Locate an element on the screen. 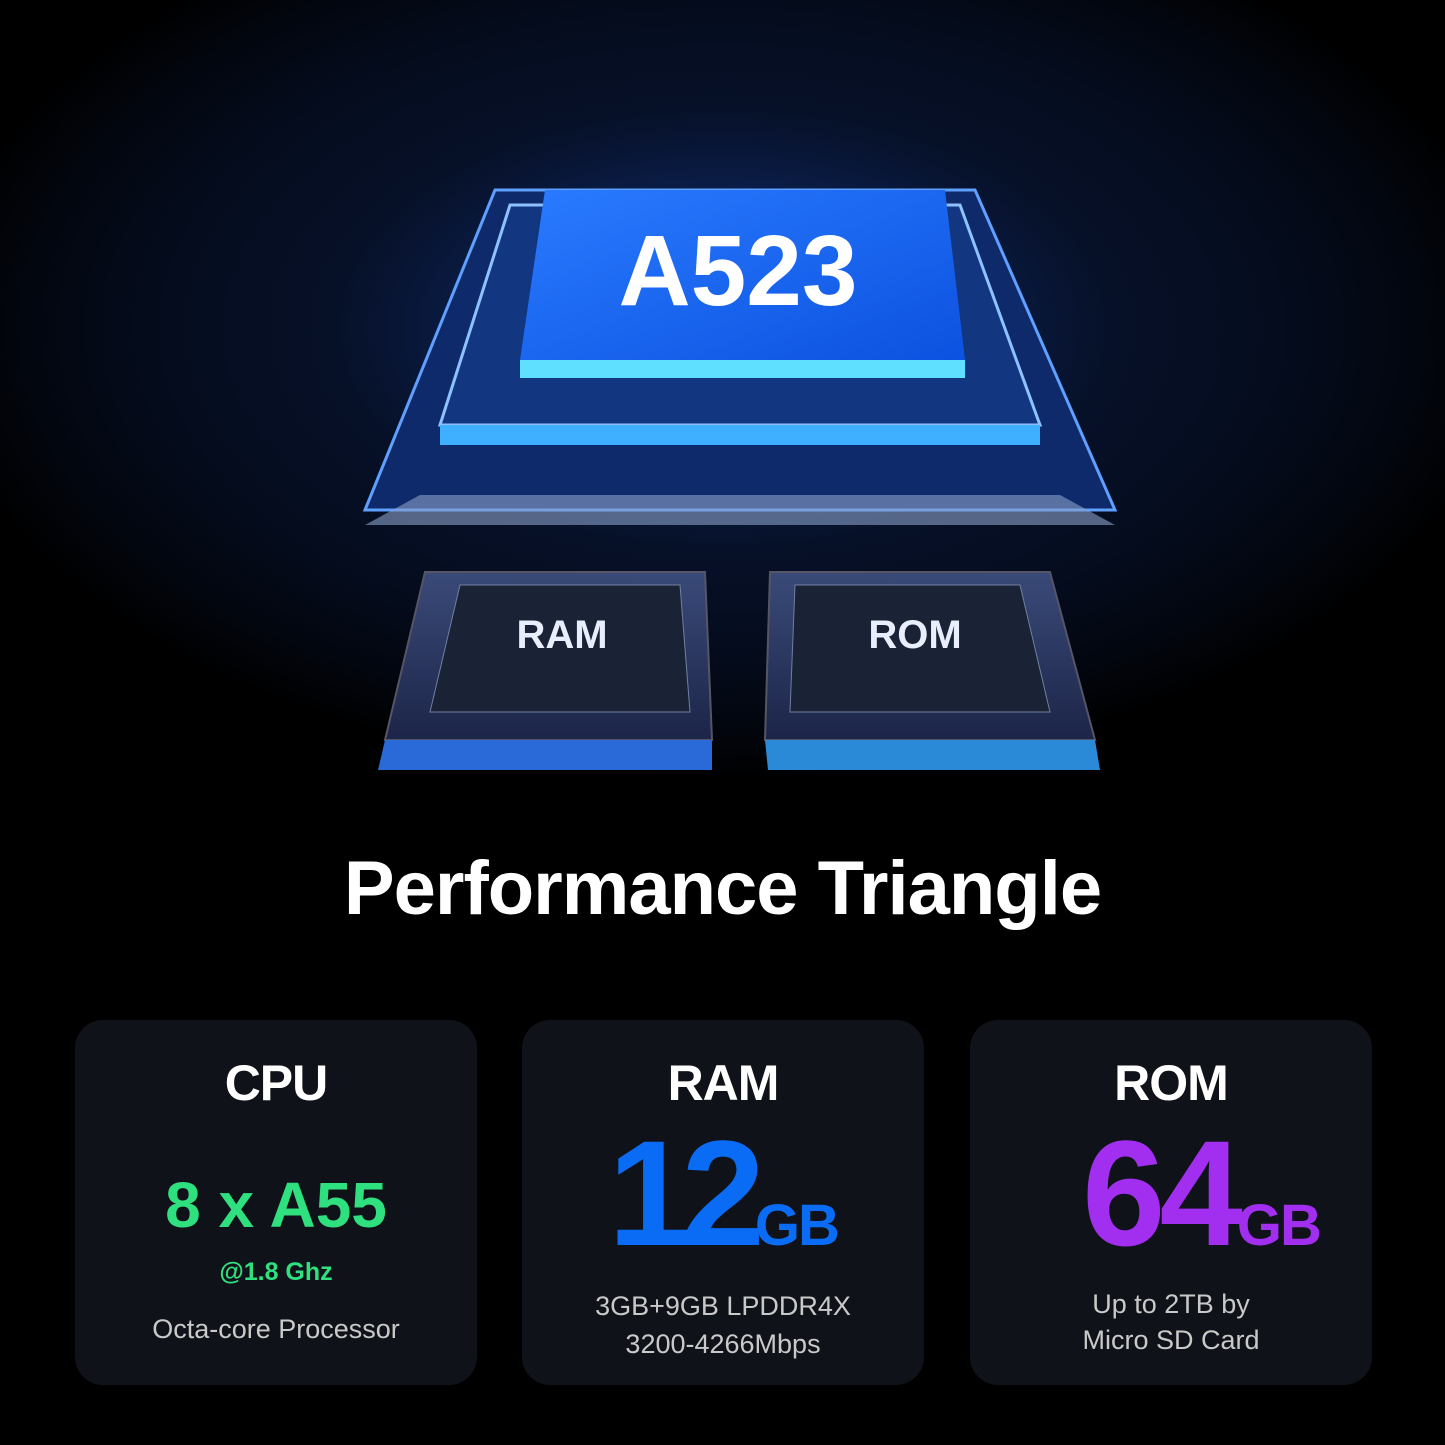 This screenshot has width=1445, height=1445. rom-chip: ROM is located at coordinates (931, 670).